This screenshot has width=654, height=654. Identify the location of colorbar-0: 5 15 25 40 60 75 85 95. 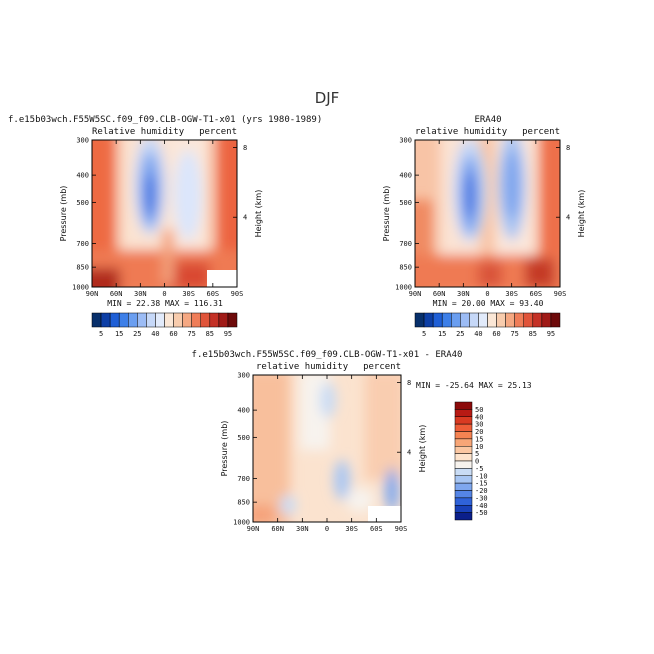
(164, 325).